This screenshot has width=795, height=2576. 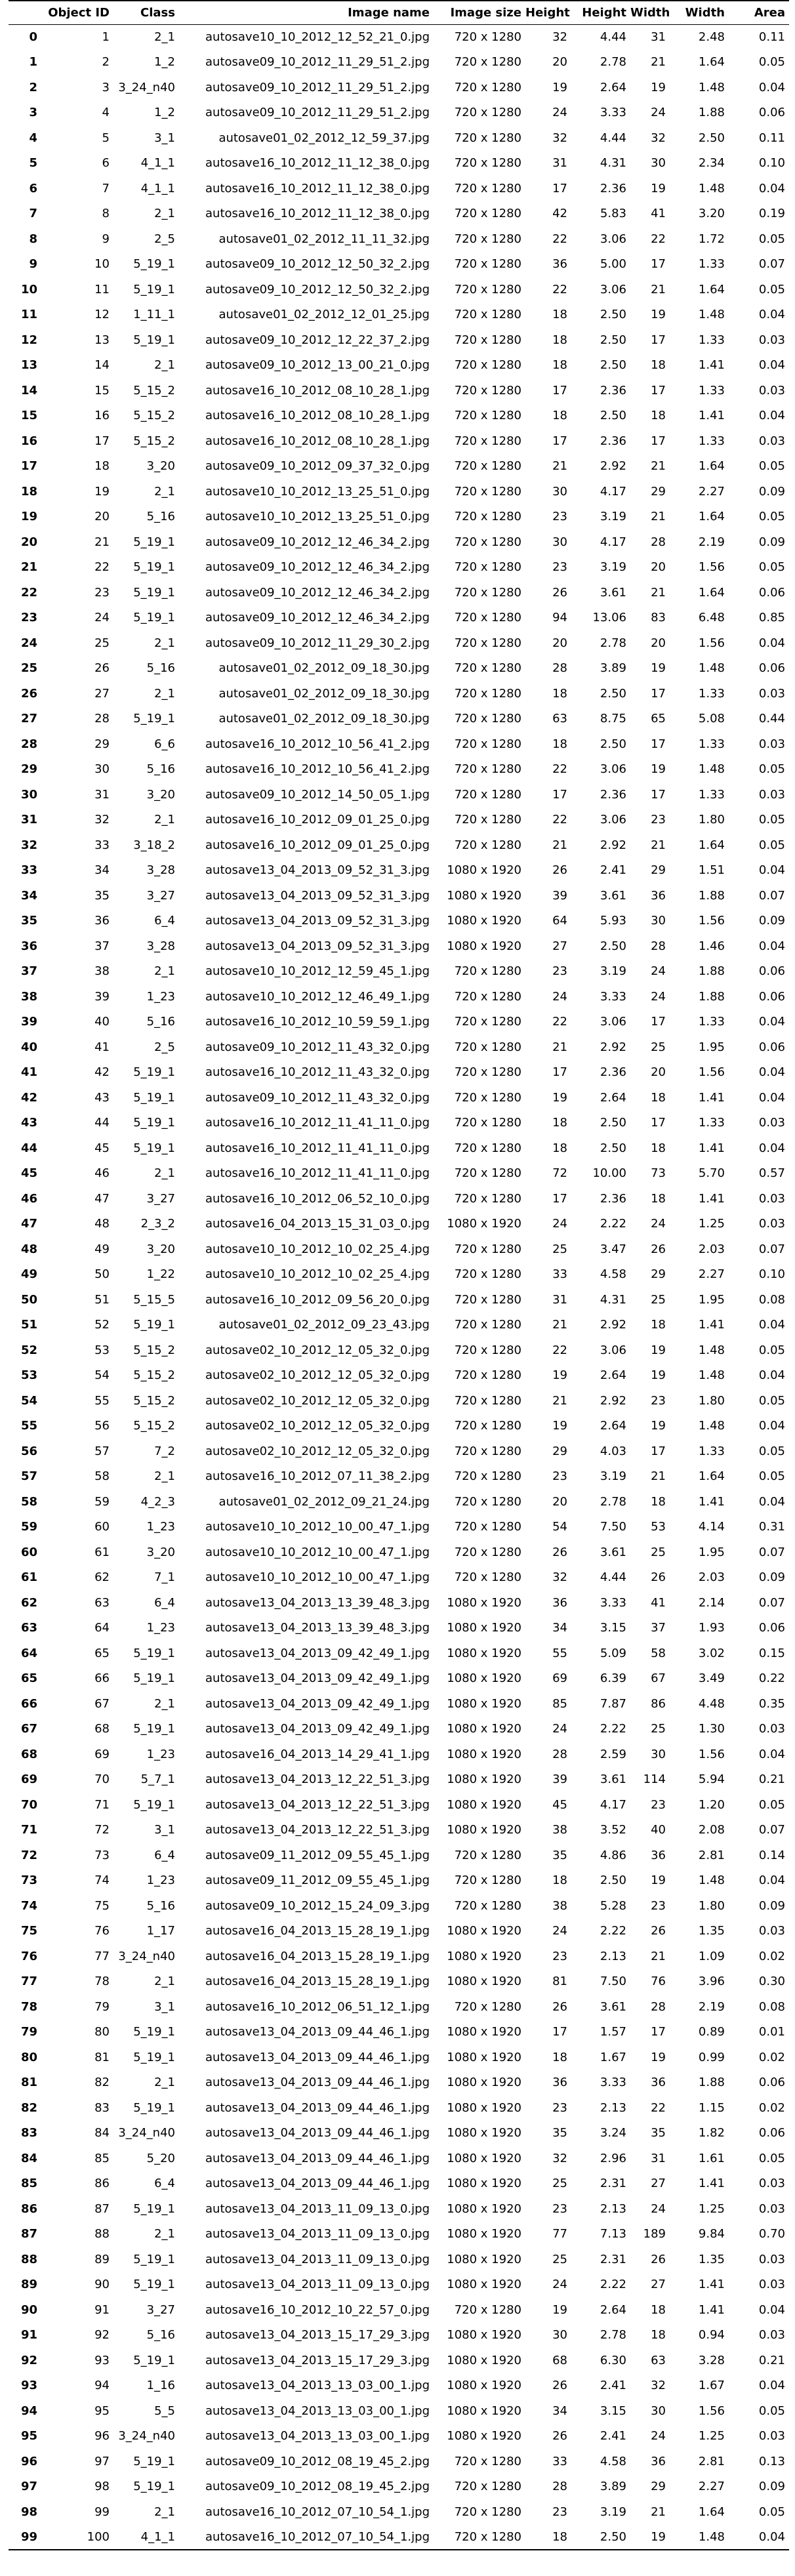 What do you see at coordinates (711, 113) in the screenshot?
I see `table-cell: 1.88` at bounding box center [711, 113].